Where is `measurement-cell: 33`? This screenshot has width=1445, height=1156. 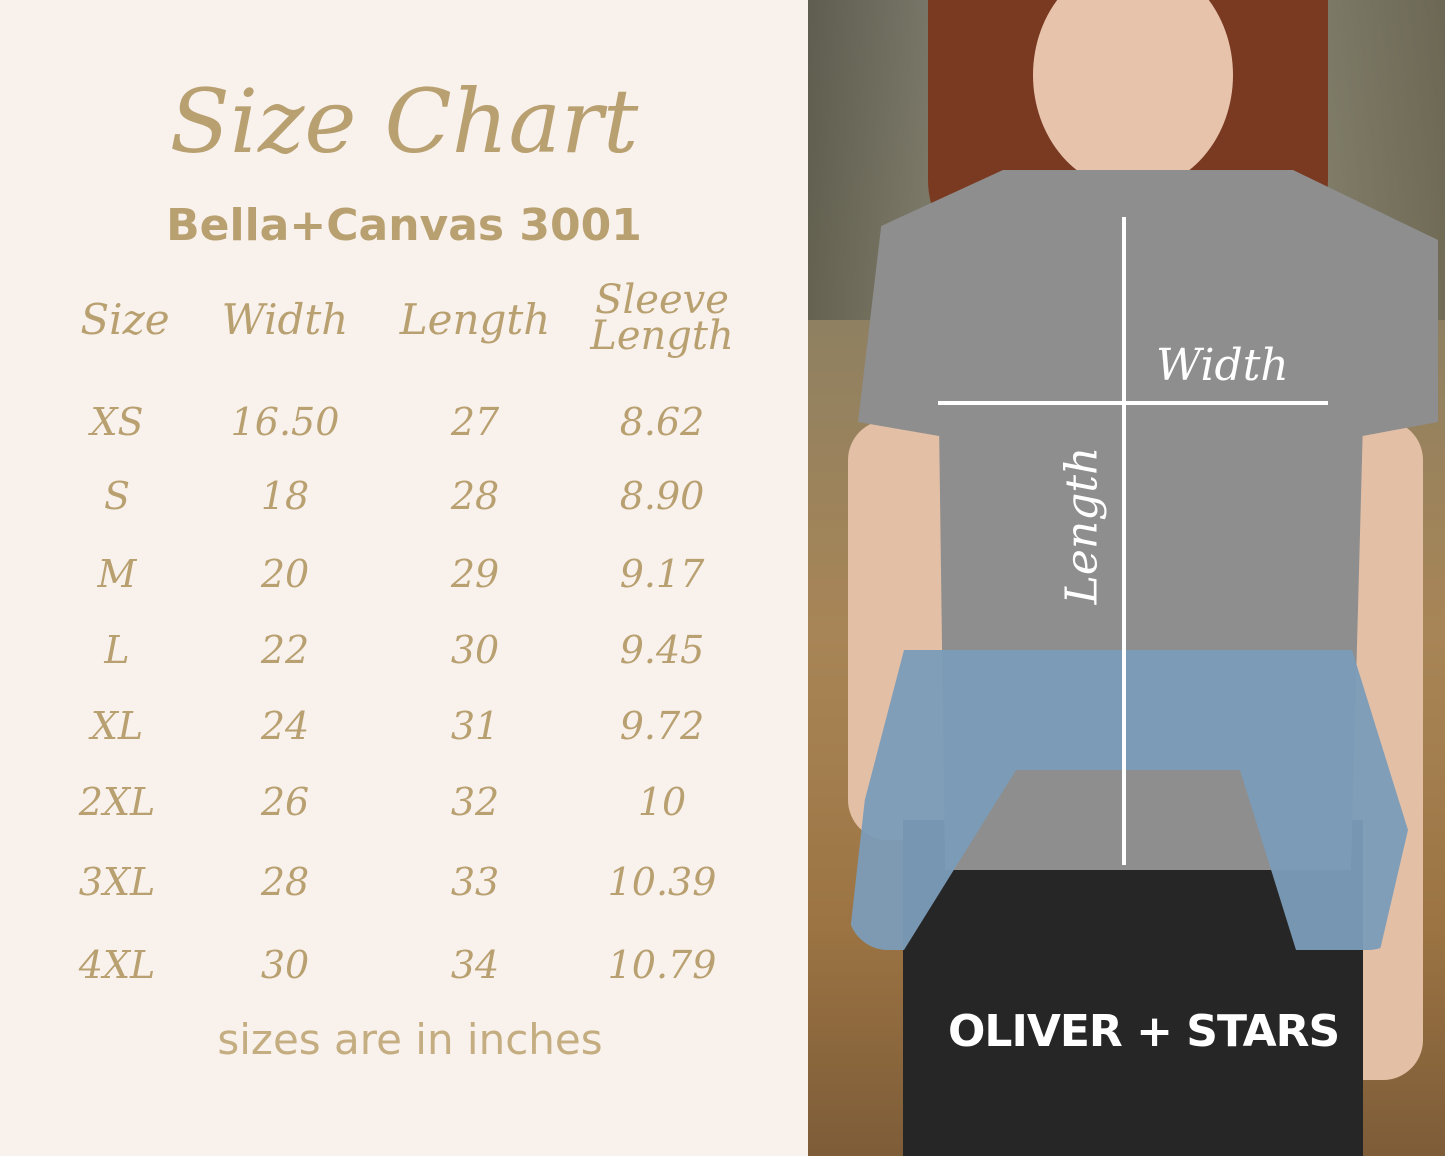 measurement-cell: 33 is located at coordinates (475, 882).